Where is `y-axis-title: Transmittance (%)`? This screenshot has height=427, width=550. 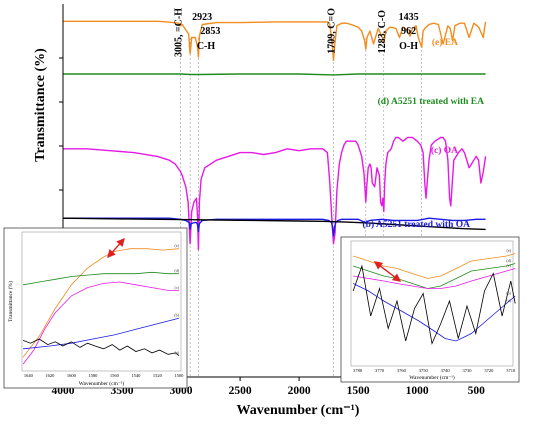 y-axis-title: Transmittance (%) is located at coordinates (40, 105).